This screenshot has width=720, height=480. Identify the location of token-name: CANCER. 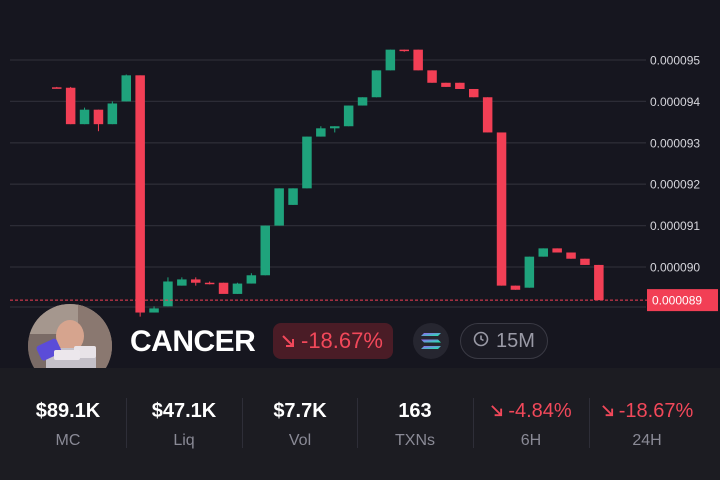
(193, 341).